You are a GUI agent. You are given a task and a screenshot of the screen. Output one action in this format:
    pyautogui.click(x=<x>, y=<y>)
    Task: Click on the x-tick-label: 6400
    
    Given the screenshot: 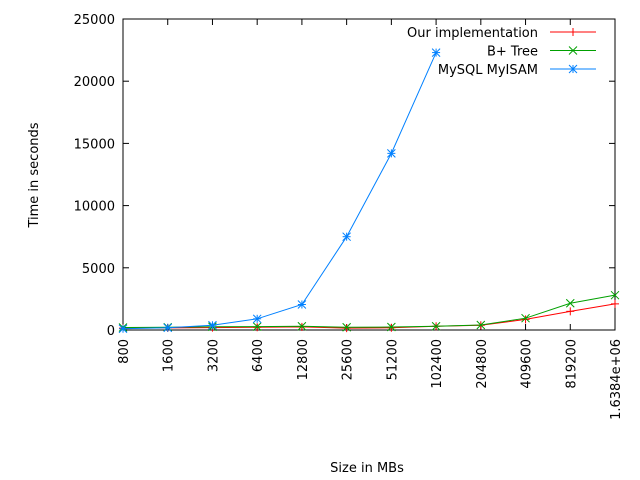 What is the action you would take?
    pyautogui.click(x=258, y=355)
    